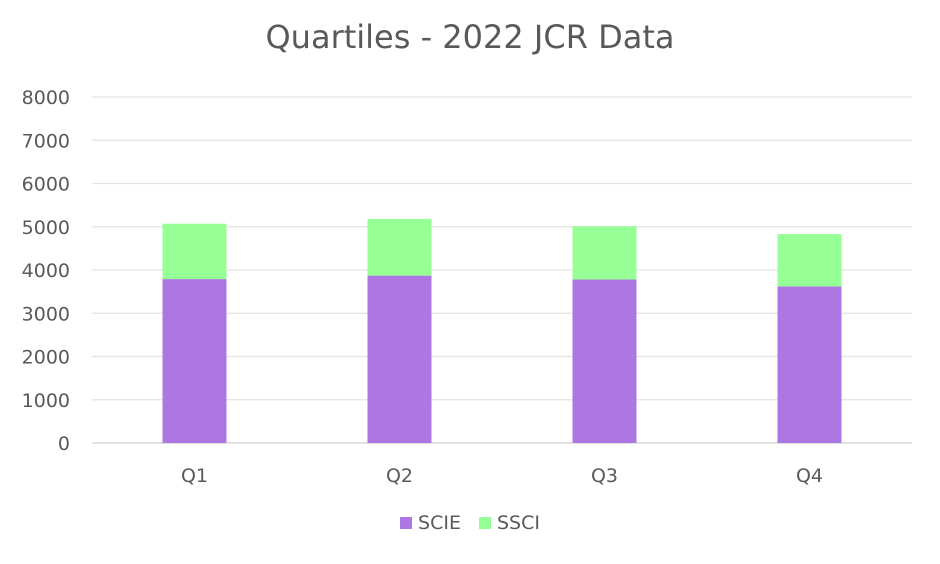 This screenshot has height=564, width=940. I want to click on y-tick-label: 3000, so click(46, 314).